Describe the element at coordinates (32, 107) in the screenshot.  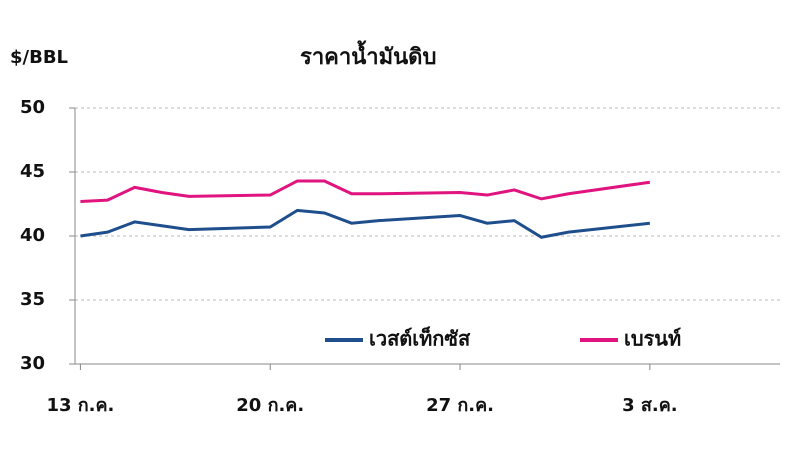
I see `y-tick-label: 50` at that location.